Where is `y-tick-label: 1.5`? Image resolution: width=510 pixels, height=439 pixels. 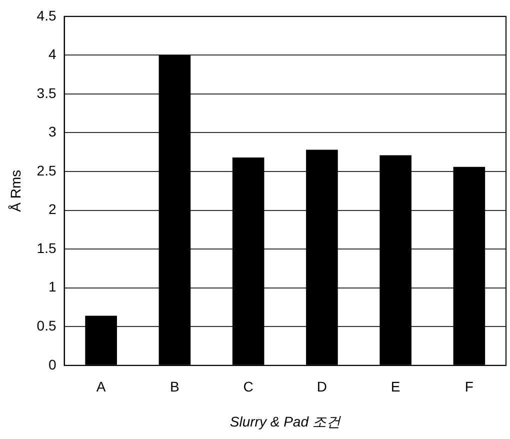
y-tick-label: 1.5 is located at coordinates (46, 248).